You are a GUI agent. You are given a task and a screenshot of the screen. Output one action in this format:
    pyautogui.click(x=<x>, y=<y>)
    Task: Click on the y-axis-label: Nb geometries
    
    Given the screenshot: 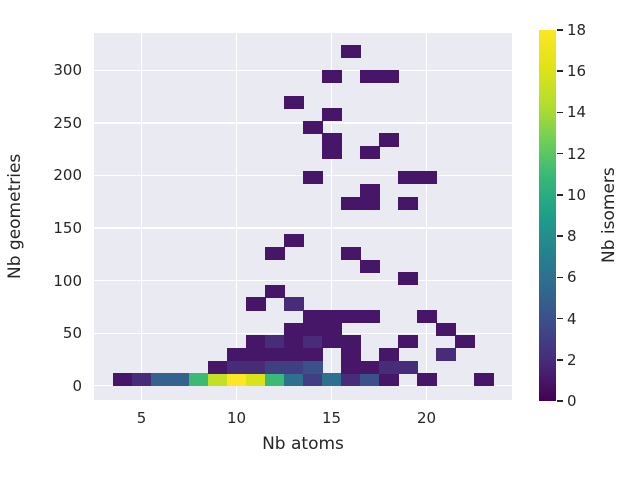 What is the action you would take?
    pyautogui.click(x=15, y=216)
    